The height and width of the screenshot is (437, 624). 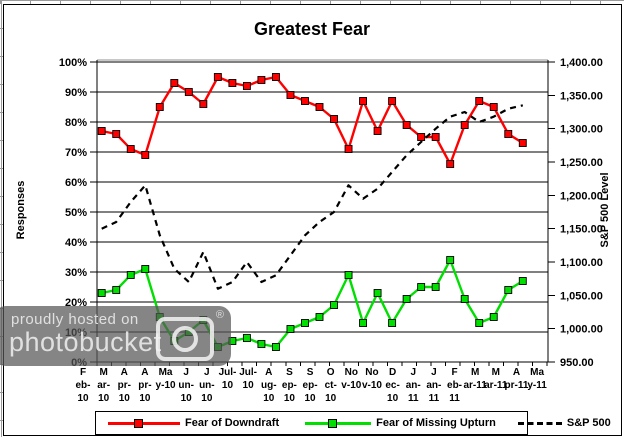 I want to click on svg-text: Dec-10, so click(x=392, y=385).